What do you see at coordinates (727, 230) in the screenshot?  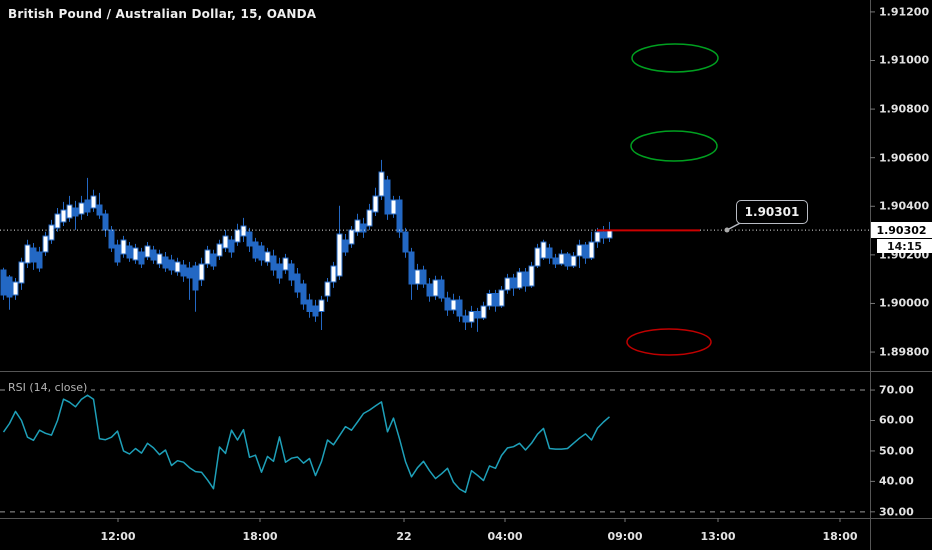 I see `drawing-anchor-point` at bounding box center [727, 230].